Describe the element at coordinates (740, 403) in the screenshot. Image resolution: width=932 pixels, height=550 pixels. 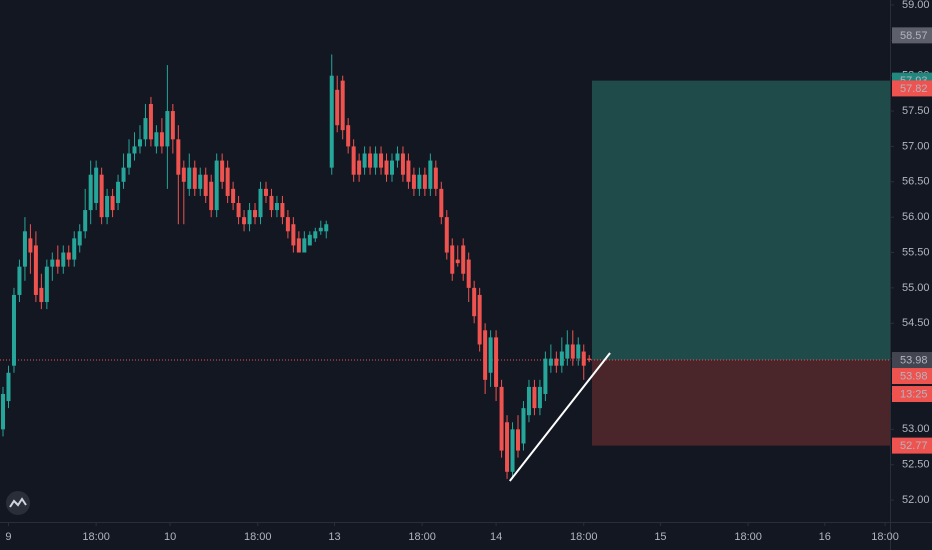
I see `loss-zone` at that location.